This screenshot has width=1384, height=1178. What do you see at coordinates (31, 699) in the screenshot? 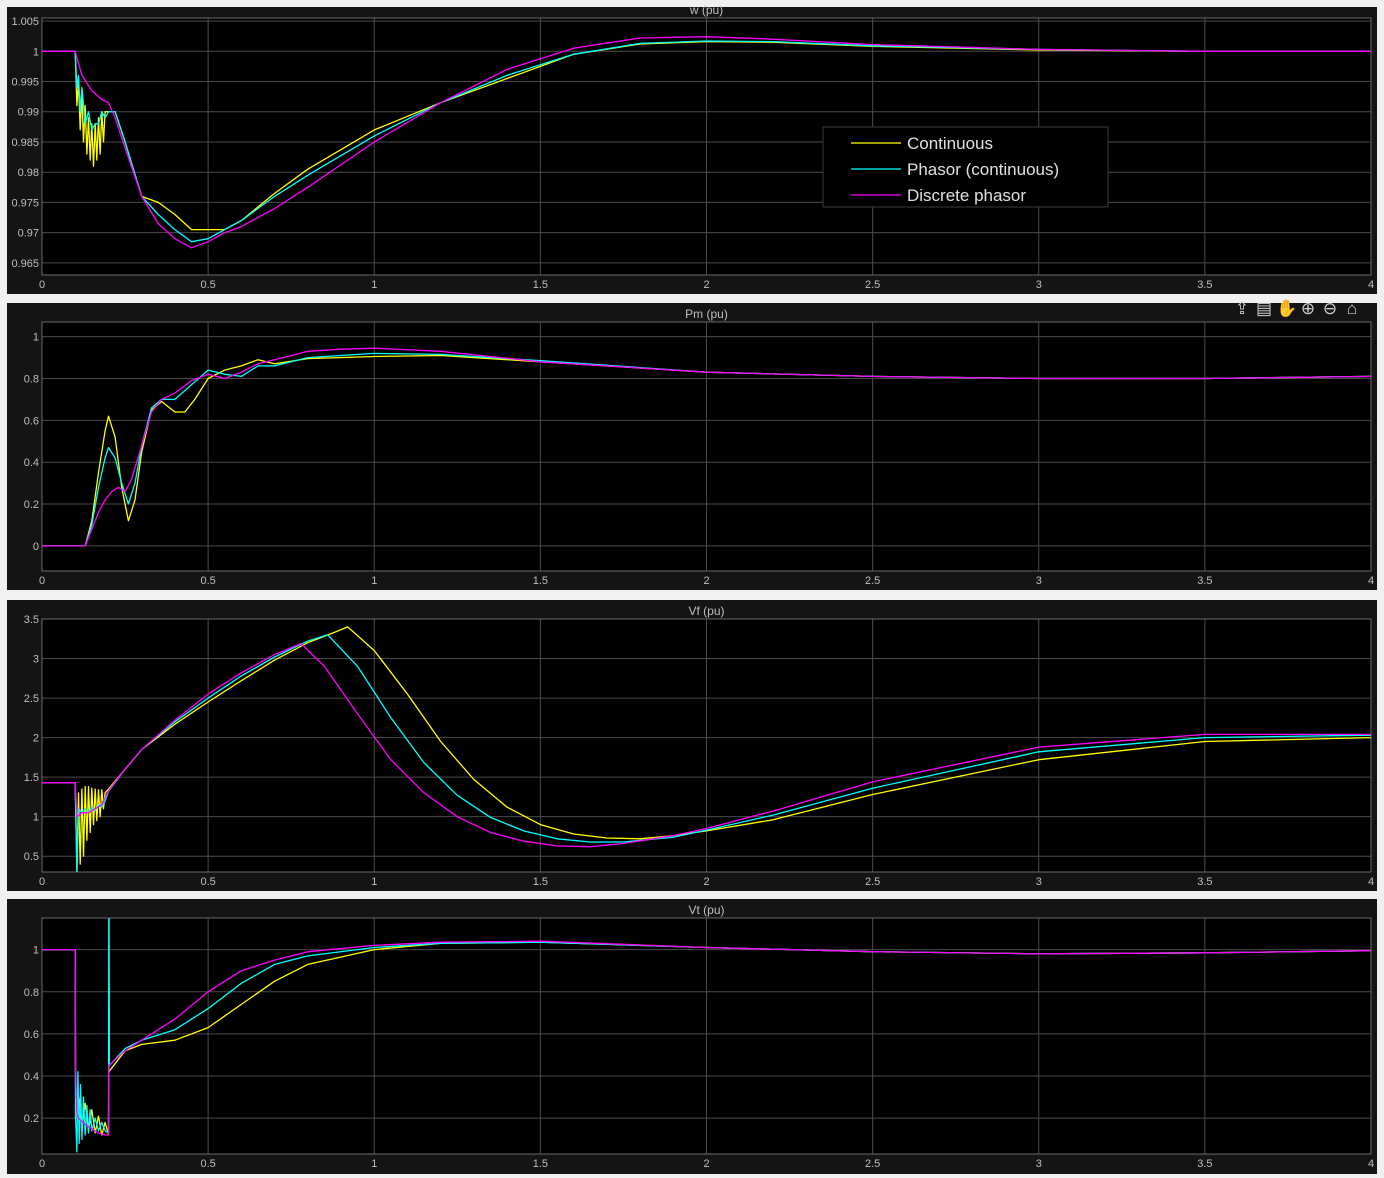
I see `y-tick-label: 2.5` at bounding box center [31, 699].